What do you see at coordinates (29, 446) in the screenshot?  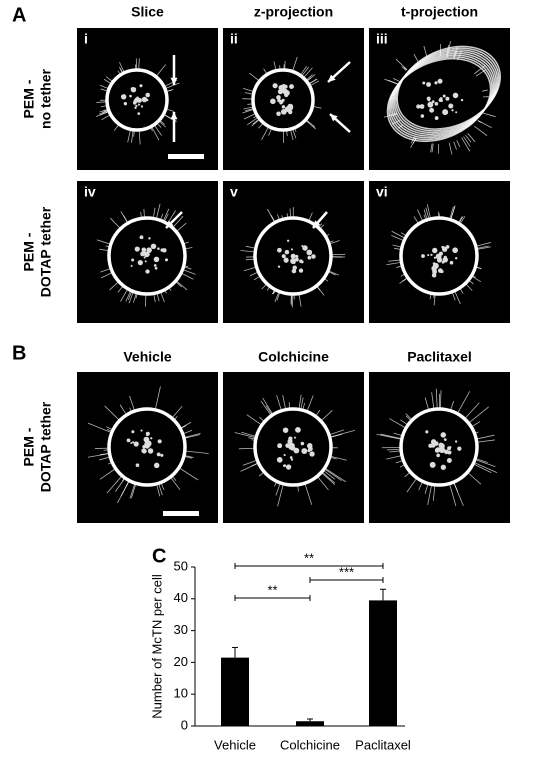 I see `row-label: PEM -` at bounding box center [29, 446].